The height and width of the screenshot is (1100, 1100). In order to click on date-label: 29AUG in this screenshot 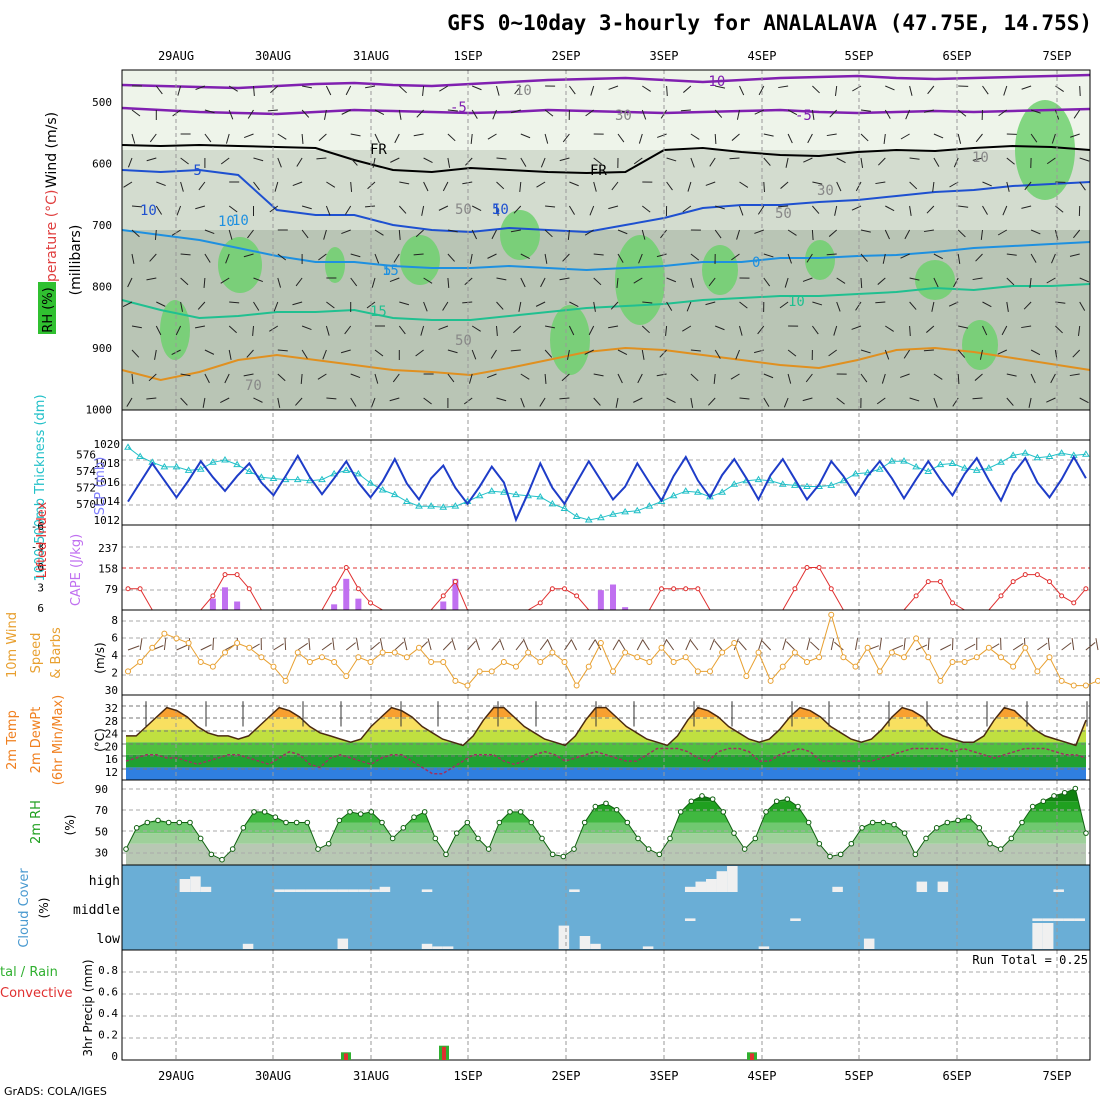, I will do `click(176, 56)`.